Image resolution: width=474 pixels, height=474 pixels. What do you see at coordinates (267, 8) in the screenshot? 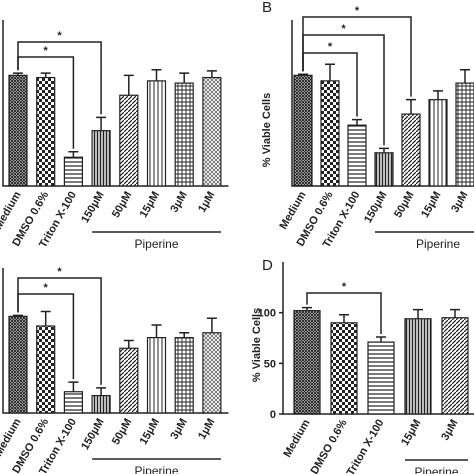
I see `panel-label: B` at bounding box center [267, 8].